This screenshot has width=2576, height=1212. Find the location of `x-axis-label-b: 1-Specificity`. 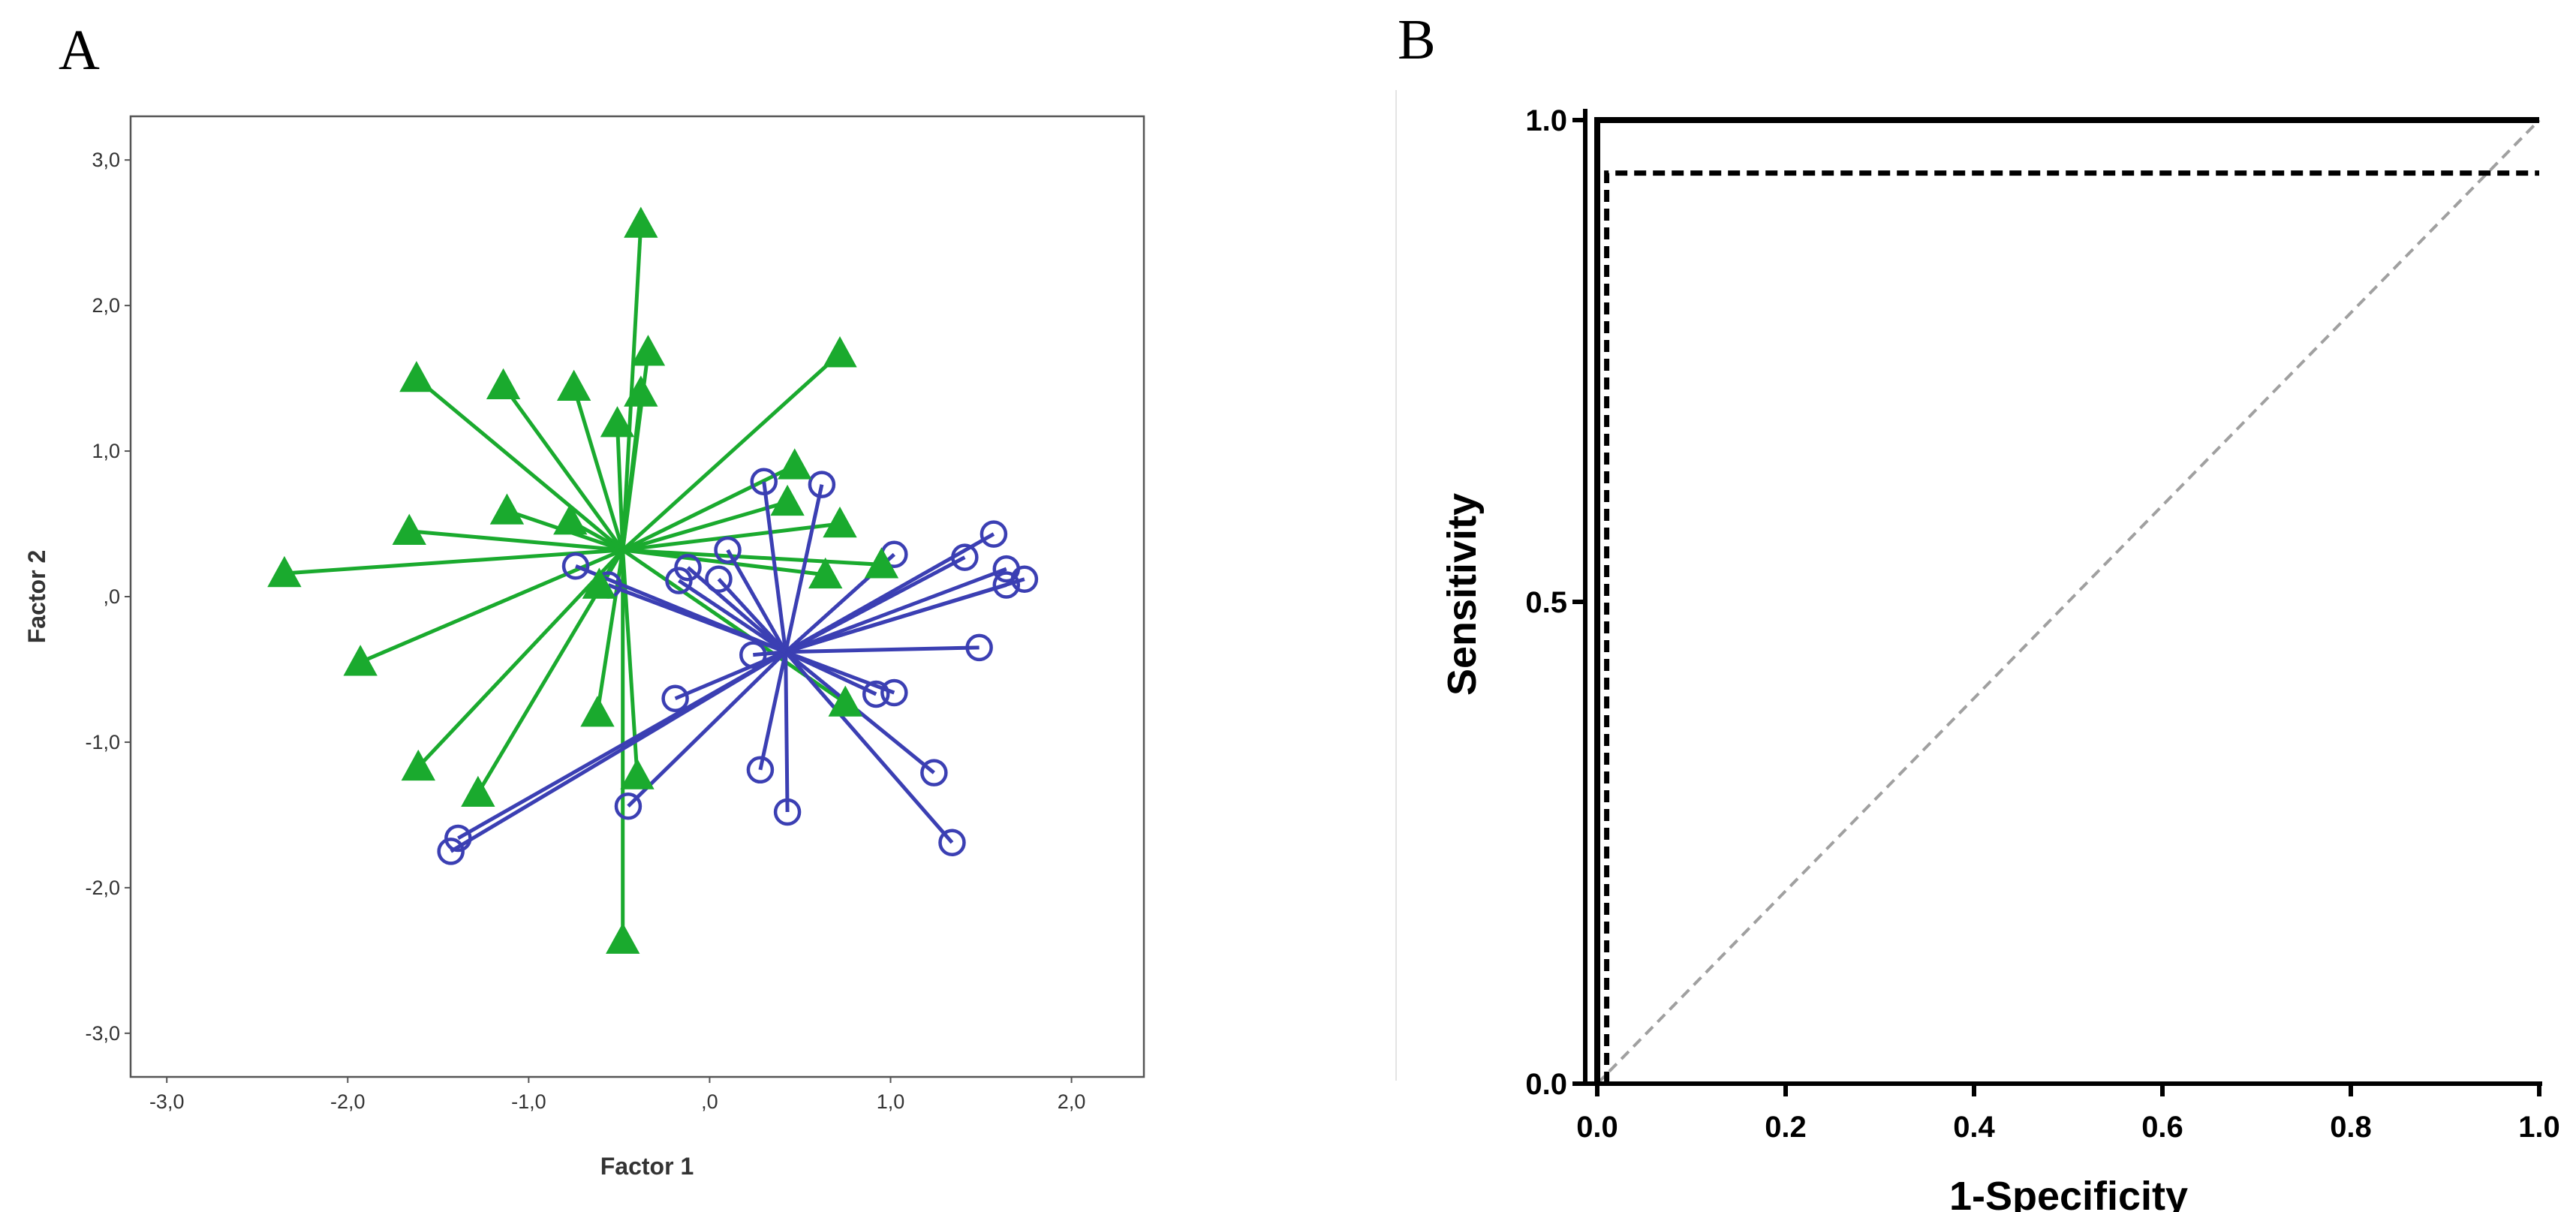

x-axis-label-b: 1-Specificity is located at coordinates (2068, 1193).